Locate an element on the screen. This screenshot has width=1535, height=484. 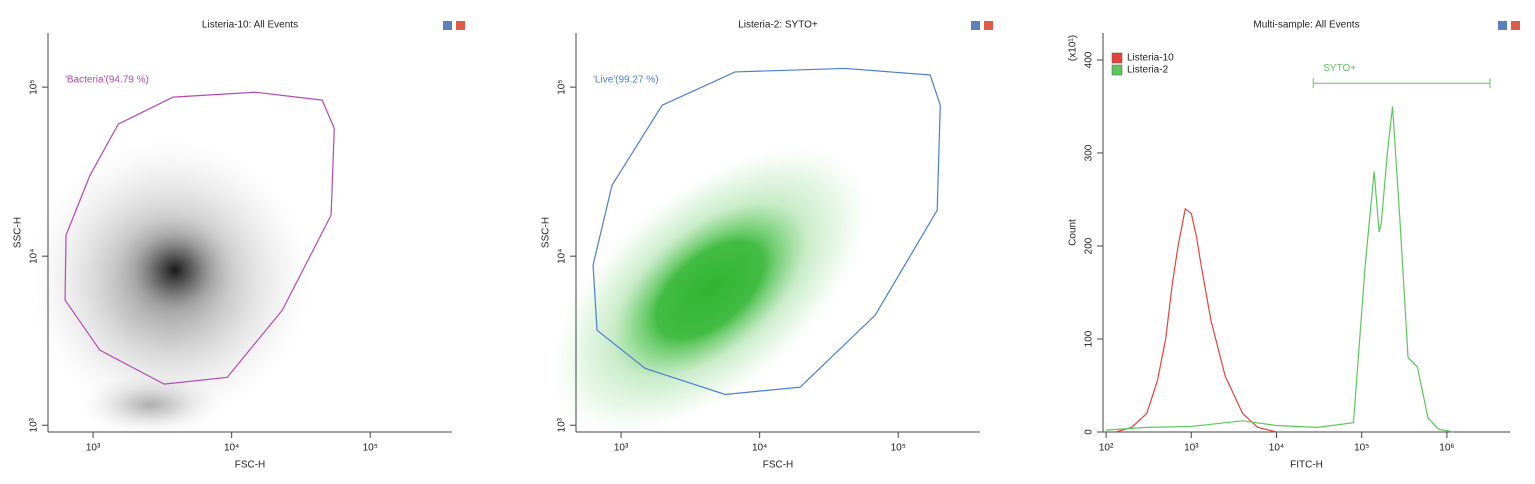
gate-label: SYTO+ is located at coordinates (1339, 68).